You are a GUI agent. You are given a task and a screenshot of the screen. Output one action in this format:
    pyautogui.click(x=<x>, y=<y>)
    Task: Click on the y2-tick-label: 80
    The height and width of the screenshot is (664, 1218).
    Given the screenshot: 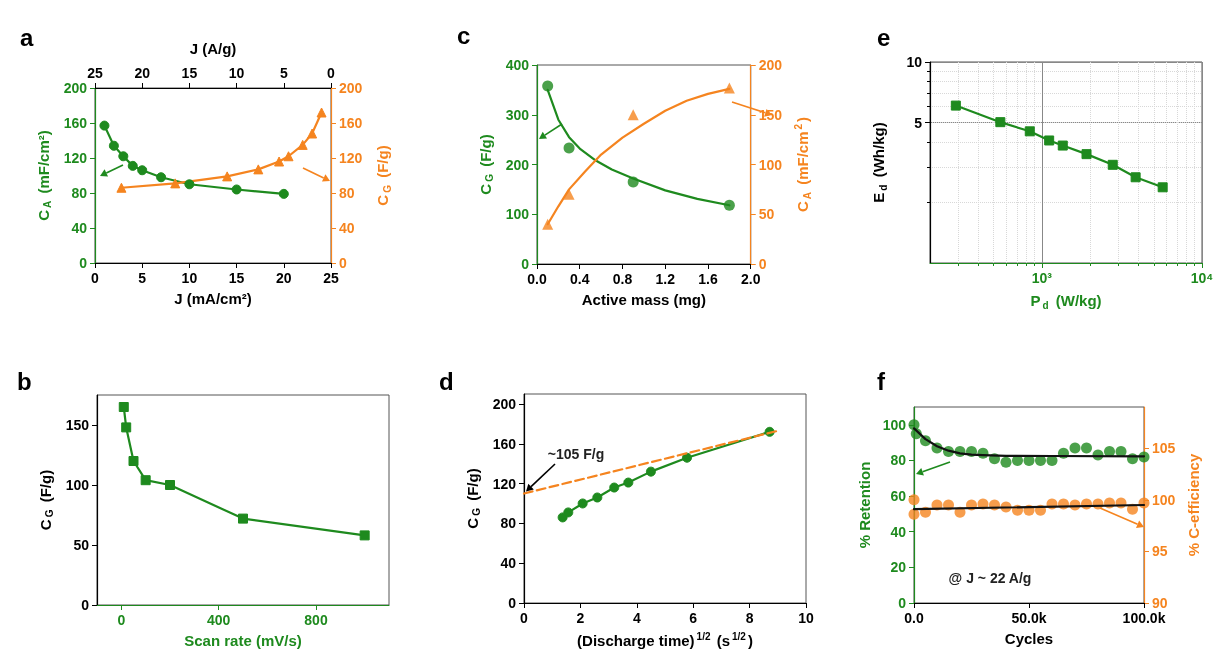 What is the action you would take?
    pyautogui.click(x=347, y=193)
    